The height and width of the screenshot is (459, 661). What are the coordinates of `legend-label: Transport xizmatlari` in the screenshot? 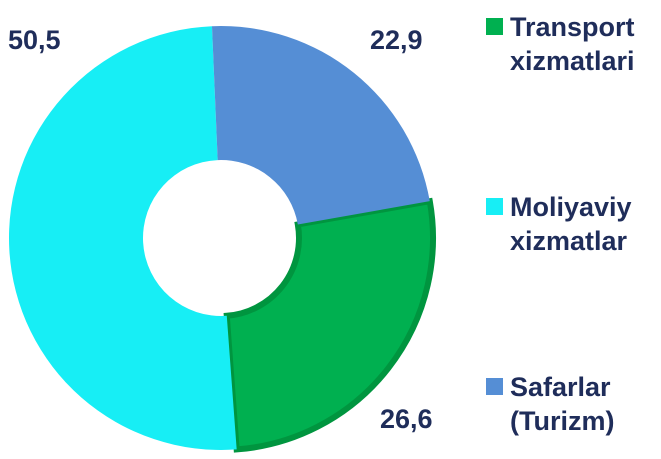 It's located at (572, 44).